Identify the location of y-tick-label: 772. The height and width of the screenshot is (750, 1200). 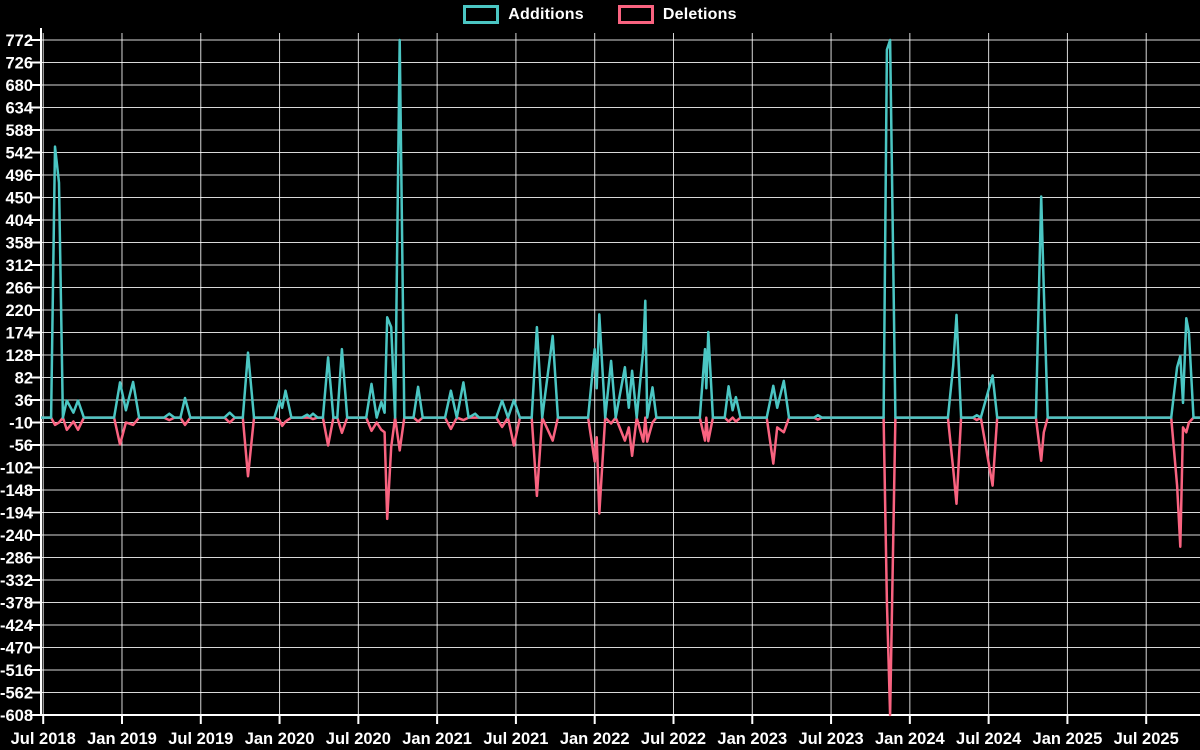
(19, 41).